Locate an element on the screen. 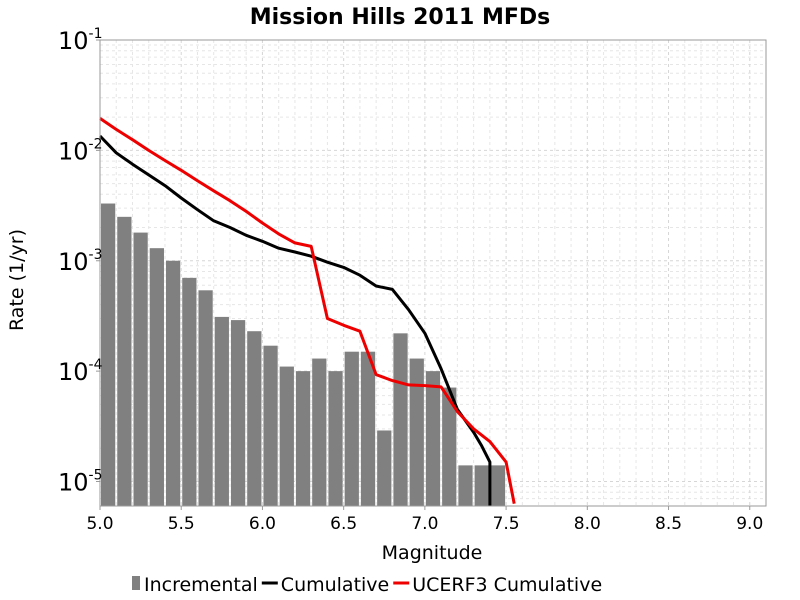  y-tick-label: 10⁻² is located at coordinates (80, 150).